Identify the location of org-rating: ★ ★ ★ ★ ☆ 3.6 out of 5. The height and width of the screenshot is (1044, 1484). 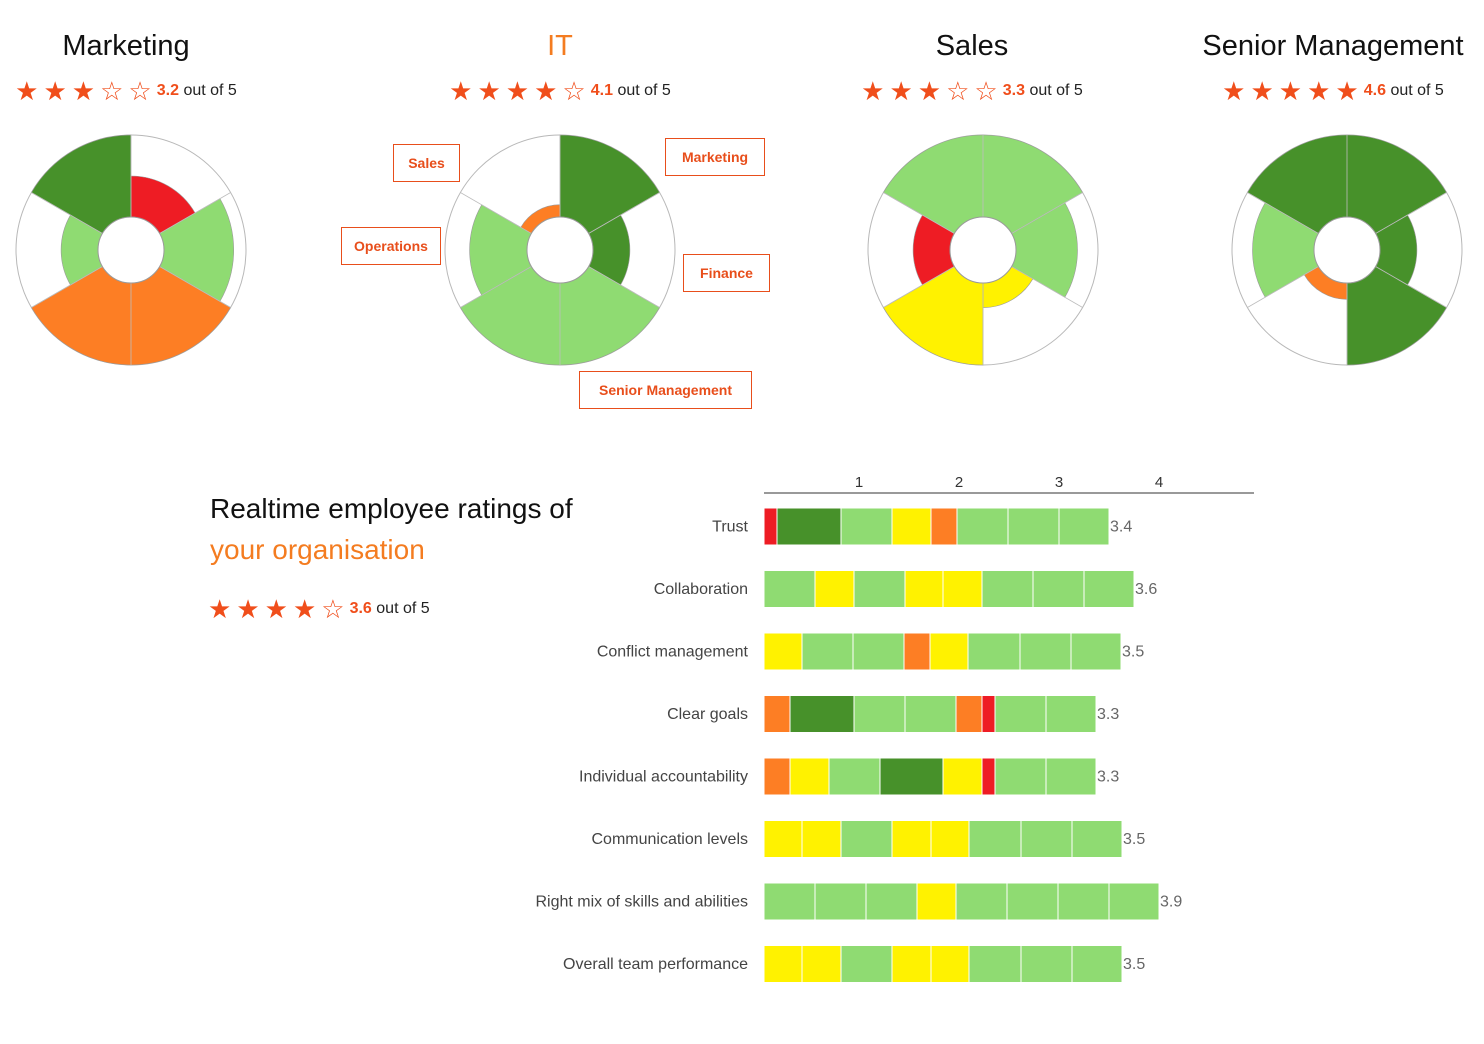
(319, 609).